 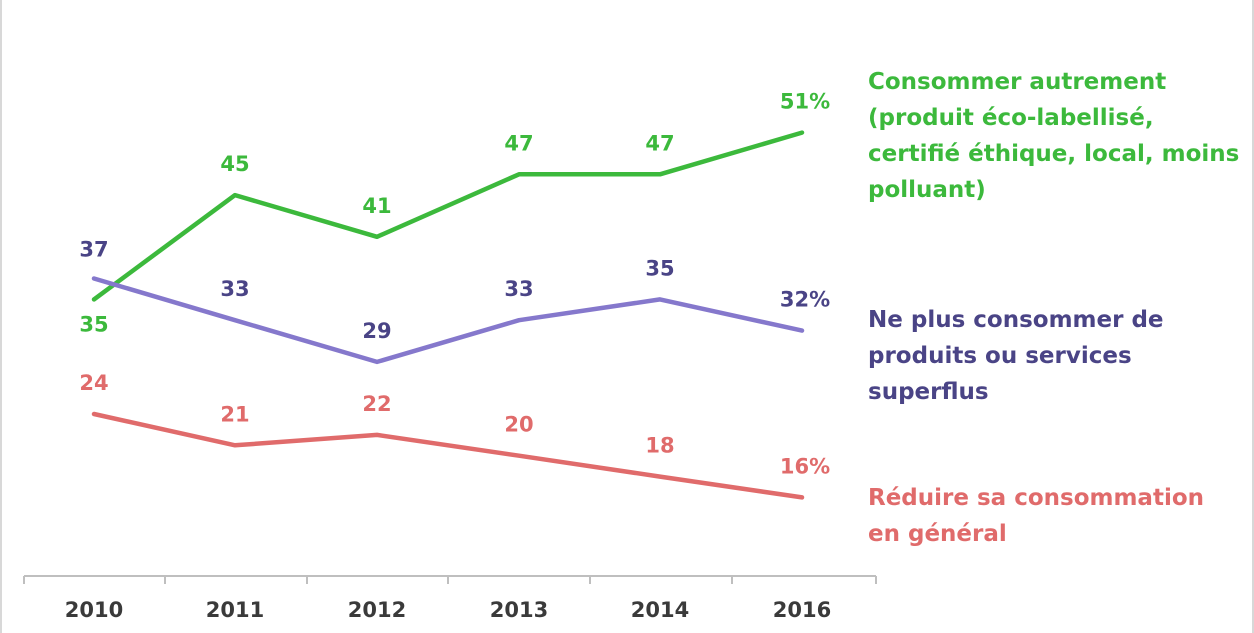 I want to click on data-label-reduire-consommation-2012: 22, so click(x=376, y=404).